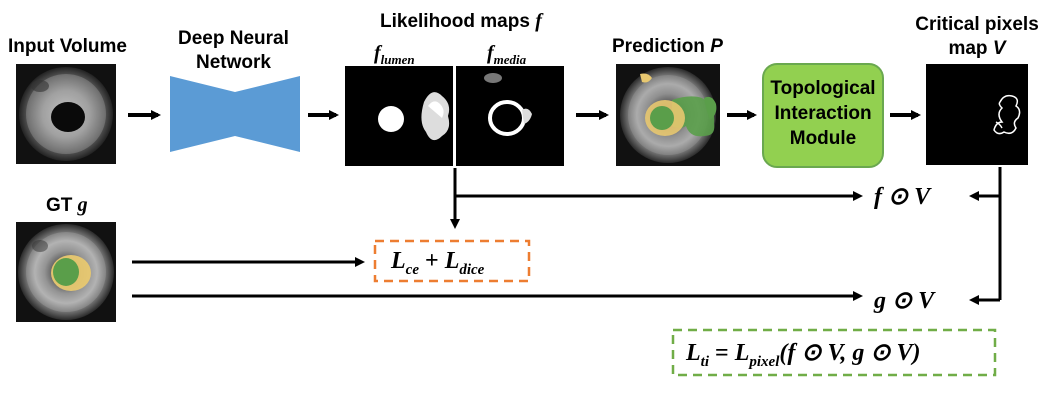  What do you see at coordinates (693, 353) in the screenshot?
I see `lti-l: L` at bounding box center [693, 353].